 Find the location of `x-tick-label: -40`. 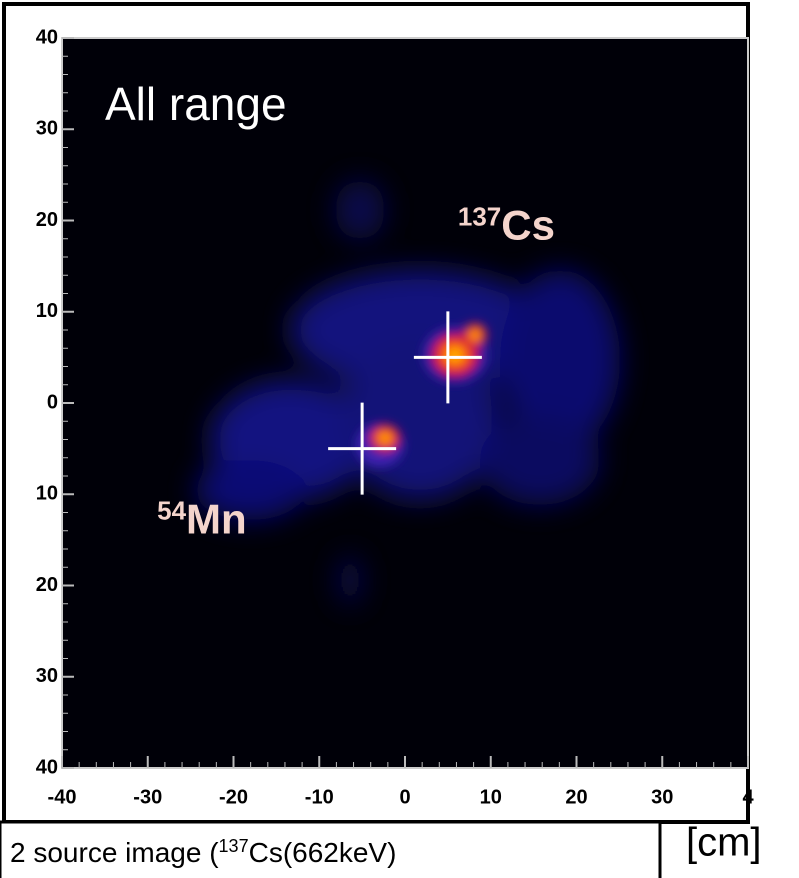

x-tick-label: -40 is located at coordinates (62, 797).